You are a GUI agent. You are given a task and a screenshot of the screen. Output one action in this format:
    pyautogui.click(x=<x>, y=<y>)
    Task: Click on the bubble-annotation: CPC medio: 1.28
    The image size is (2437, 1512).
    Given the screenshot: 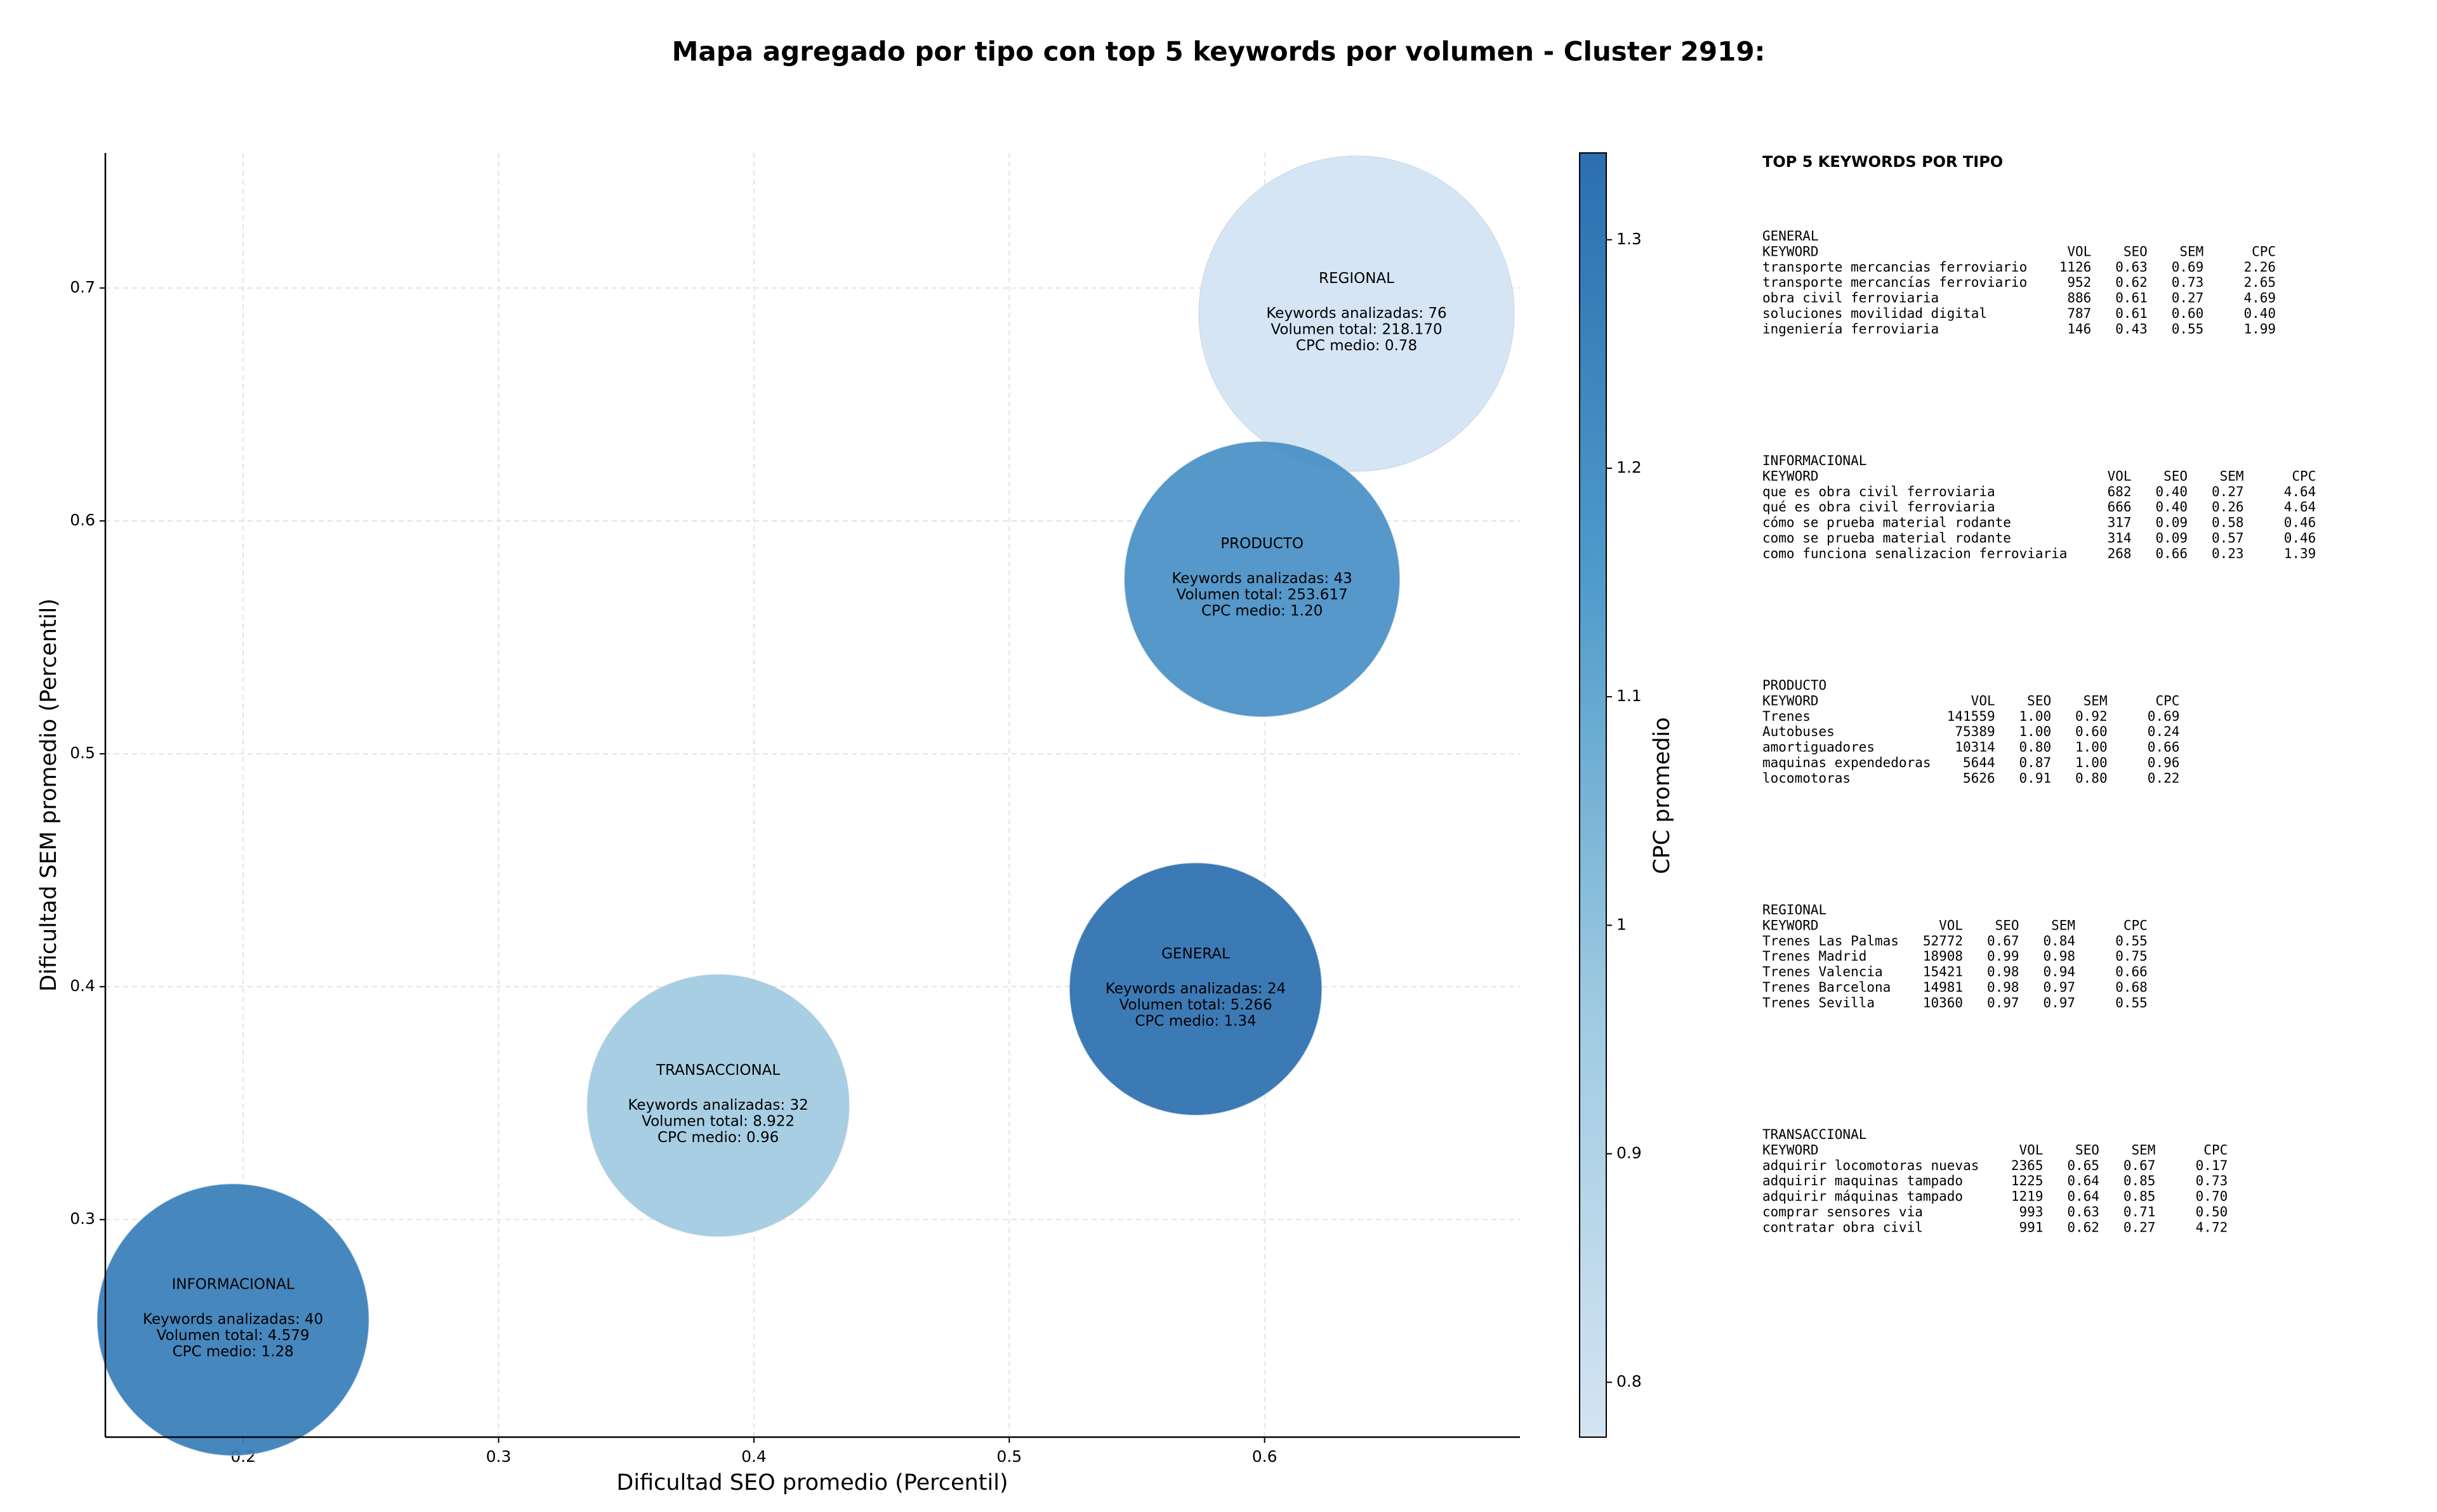 What is the action you would take?
    pyautogui.click(x=233, y=1352)
    